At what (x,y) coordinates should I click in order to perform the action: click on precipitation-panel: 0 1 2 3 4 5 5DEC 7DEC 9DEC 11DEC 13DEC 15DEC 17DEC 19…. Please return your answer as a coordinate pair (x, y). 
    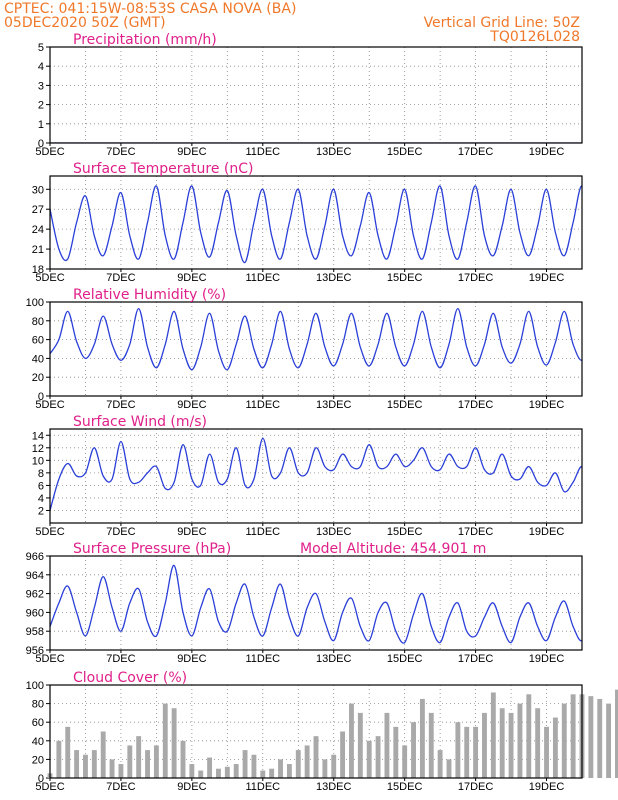
    Looking at the image, I should click on (309, 95).